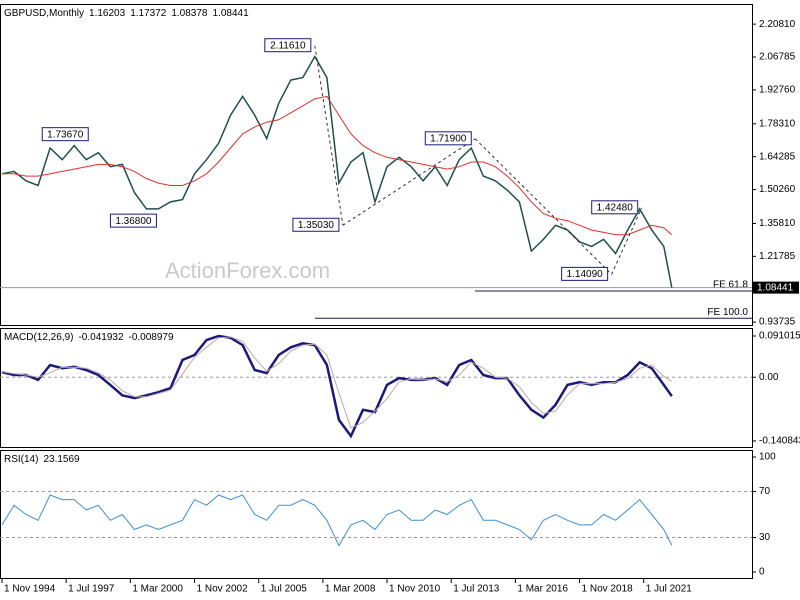 The height and width of the screenshot is (600, 800). Describe the element at coordinates (542, 589) in the screenshot. I see `x-tick-label: 1 Mar 2016` at that location.